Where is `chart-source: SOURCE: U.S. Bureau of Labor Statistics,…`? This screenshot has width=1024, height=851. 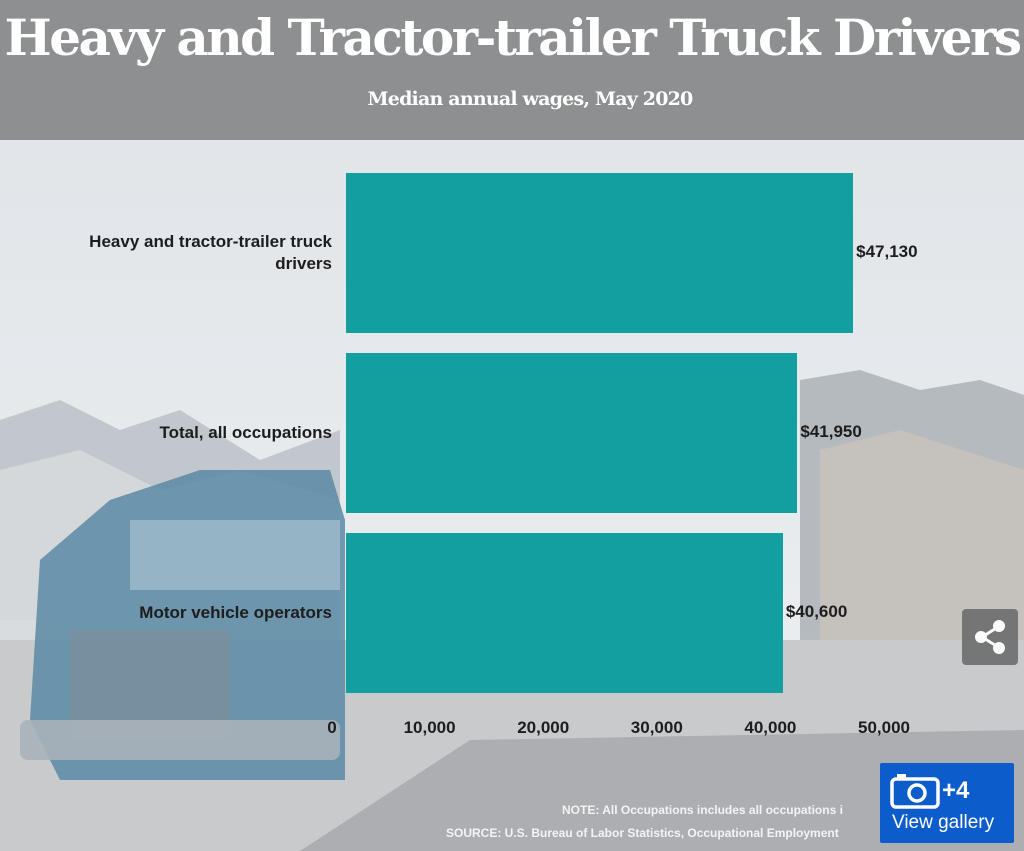
chart-source: SOURCE: U.S. Bureau of Labor Statistics,… is located at coordinates (642, 833).